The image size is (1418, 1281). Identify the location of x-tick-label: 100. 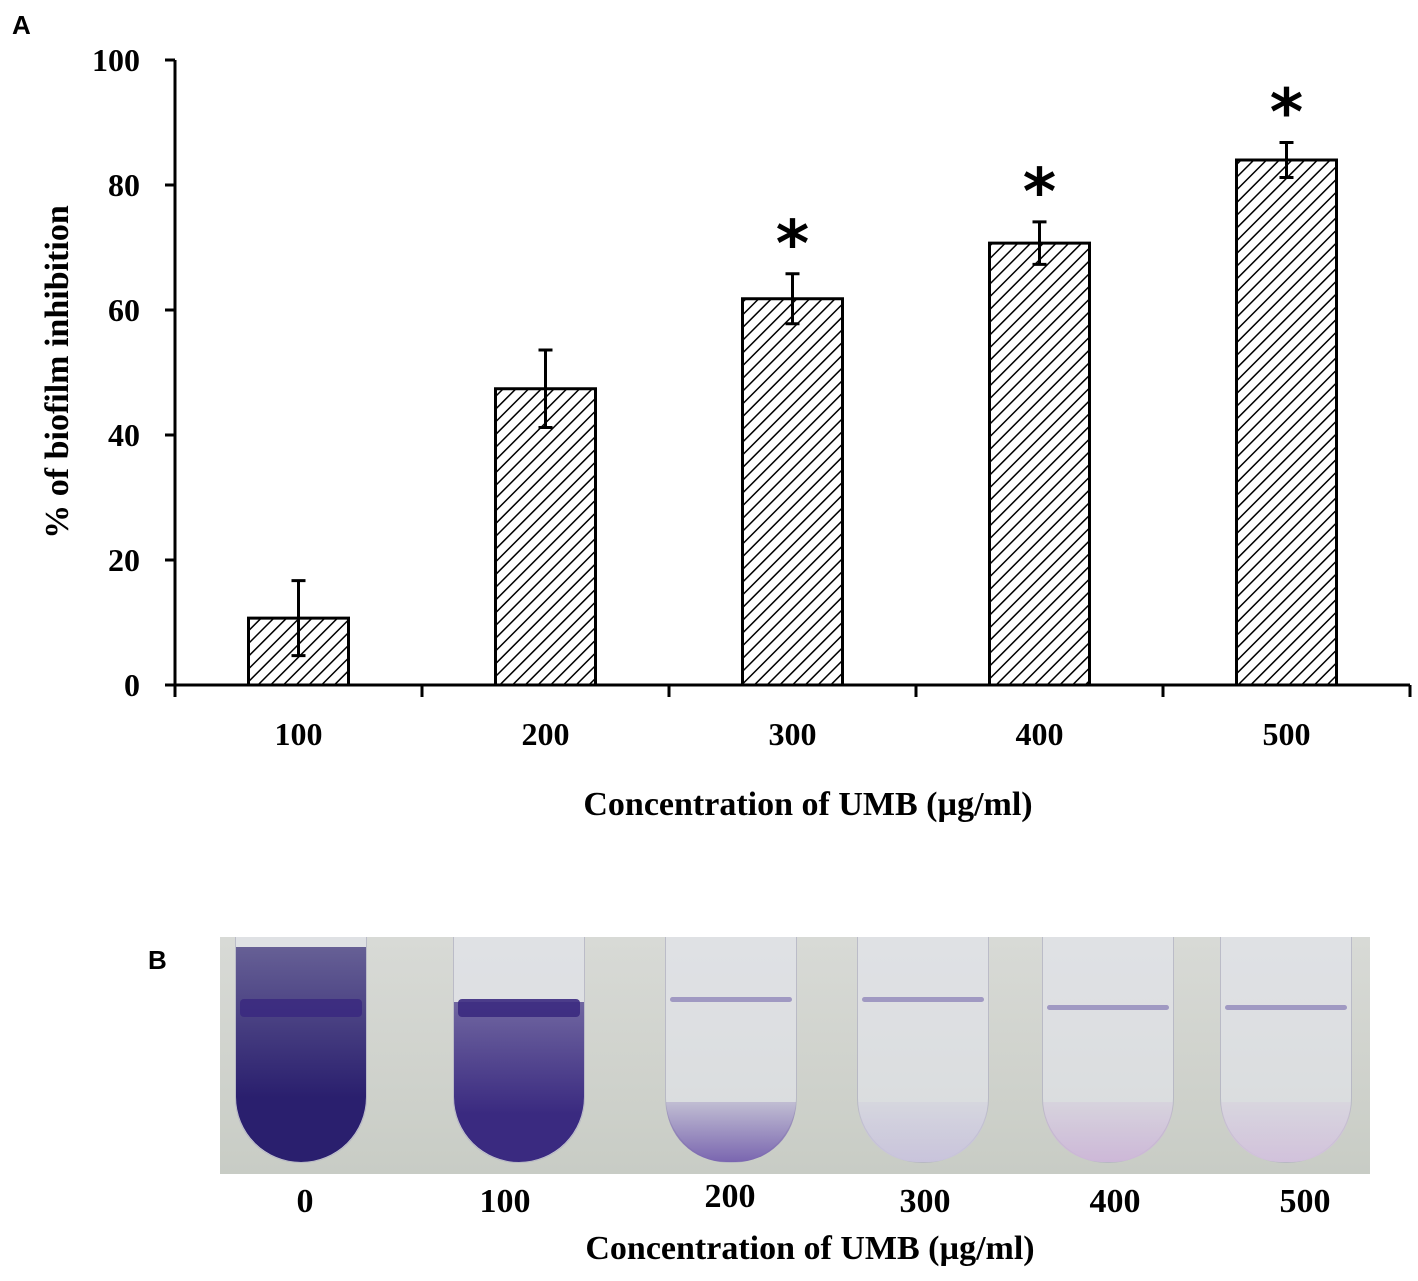
(299, 734).